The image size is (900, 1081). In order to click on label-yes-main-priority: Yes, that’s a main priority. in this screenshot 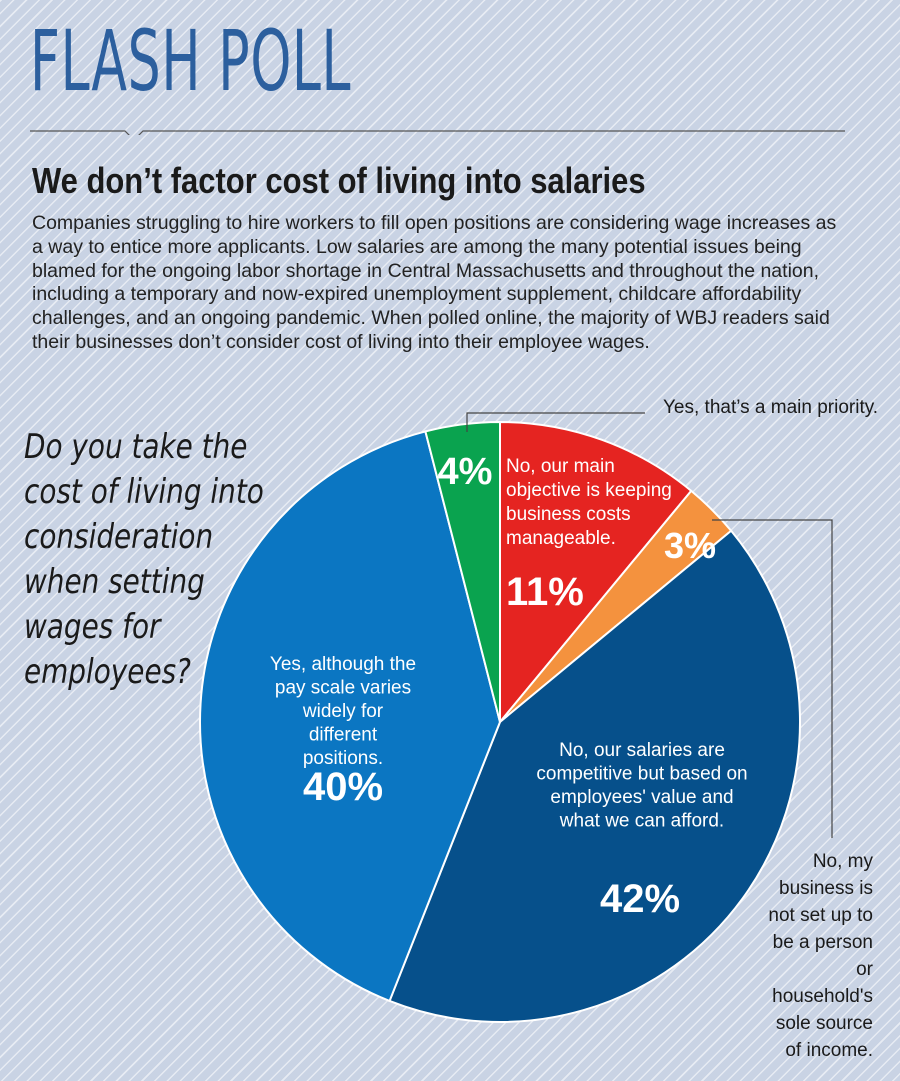, I will do `click(771, 407)`.